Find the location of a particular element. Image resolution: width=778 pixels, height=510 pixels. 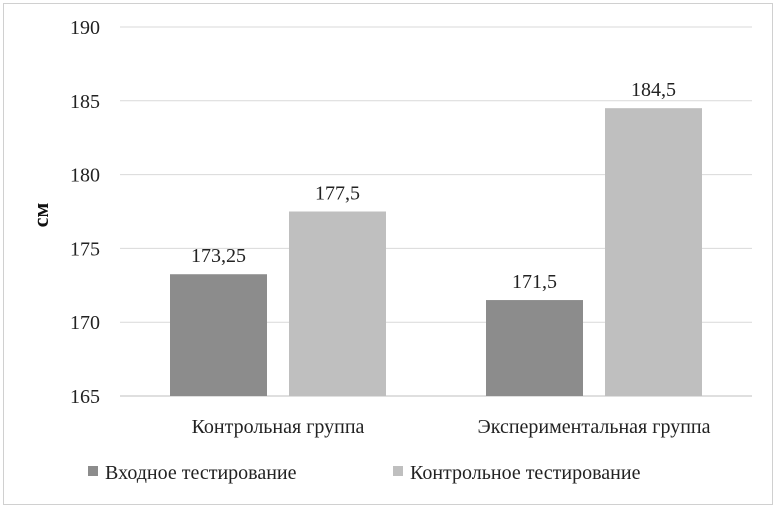

data-label: 171,5 is located at coordinates (534, 282).